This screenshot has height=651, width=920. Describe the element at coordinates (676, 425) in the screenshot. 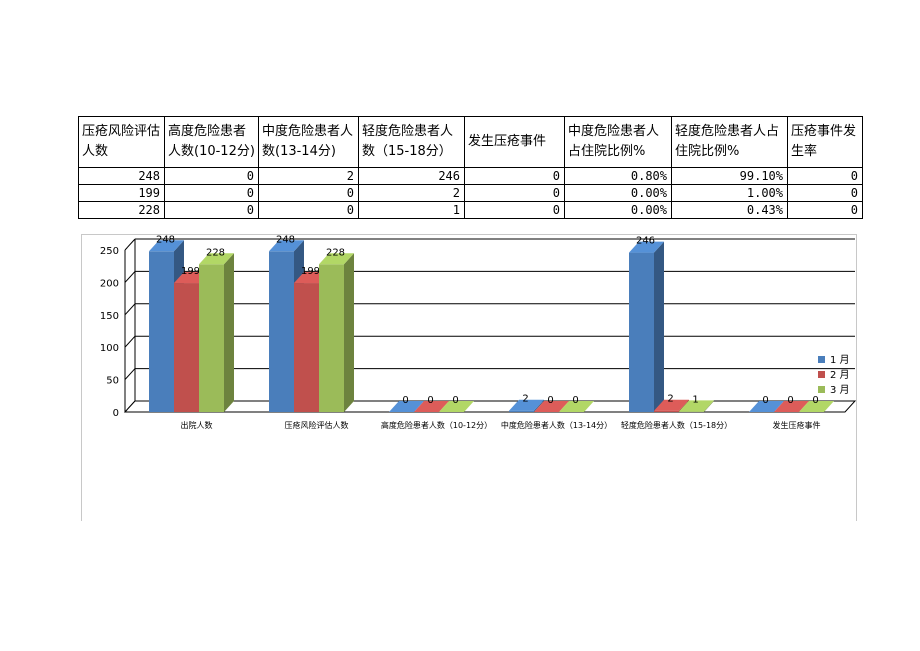

I see `x-category-label: 轻度危险患者人数（15-18分）` at that location.